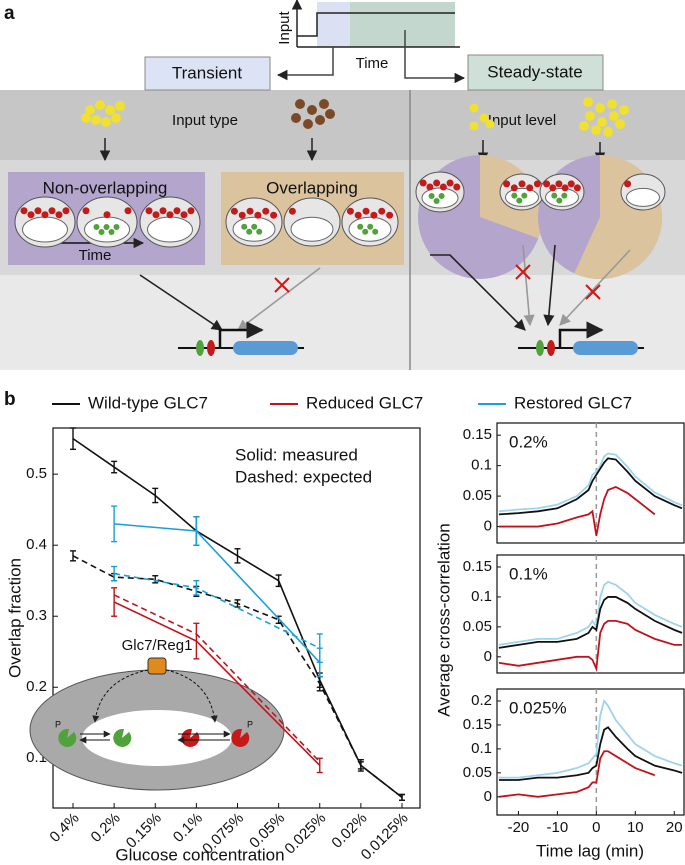  I want to click on time-arrow-label: Time, so click(95, 255).